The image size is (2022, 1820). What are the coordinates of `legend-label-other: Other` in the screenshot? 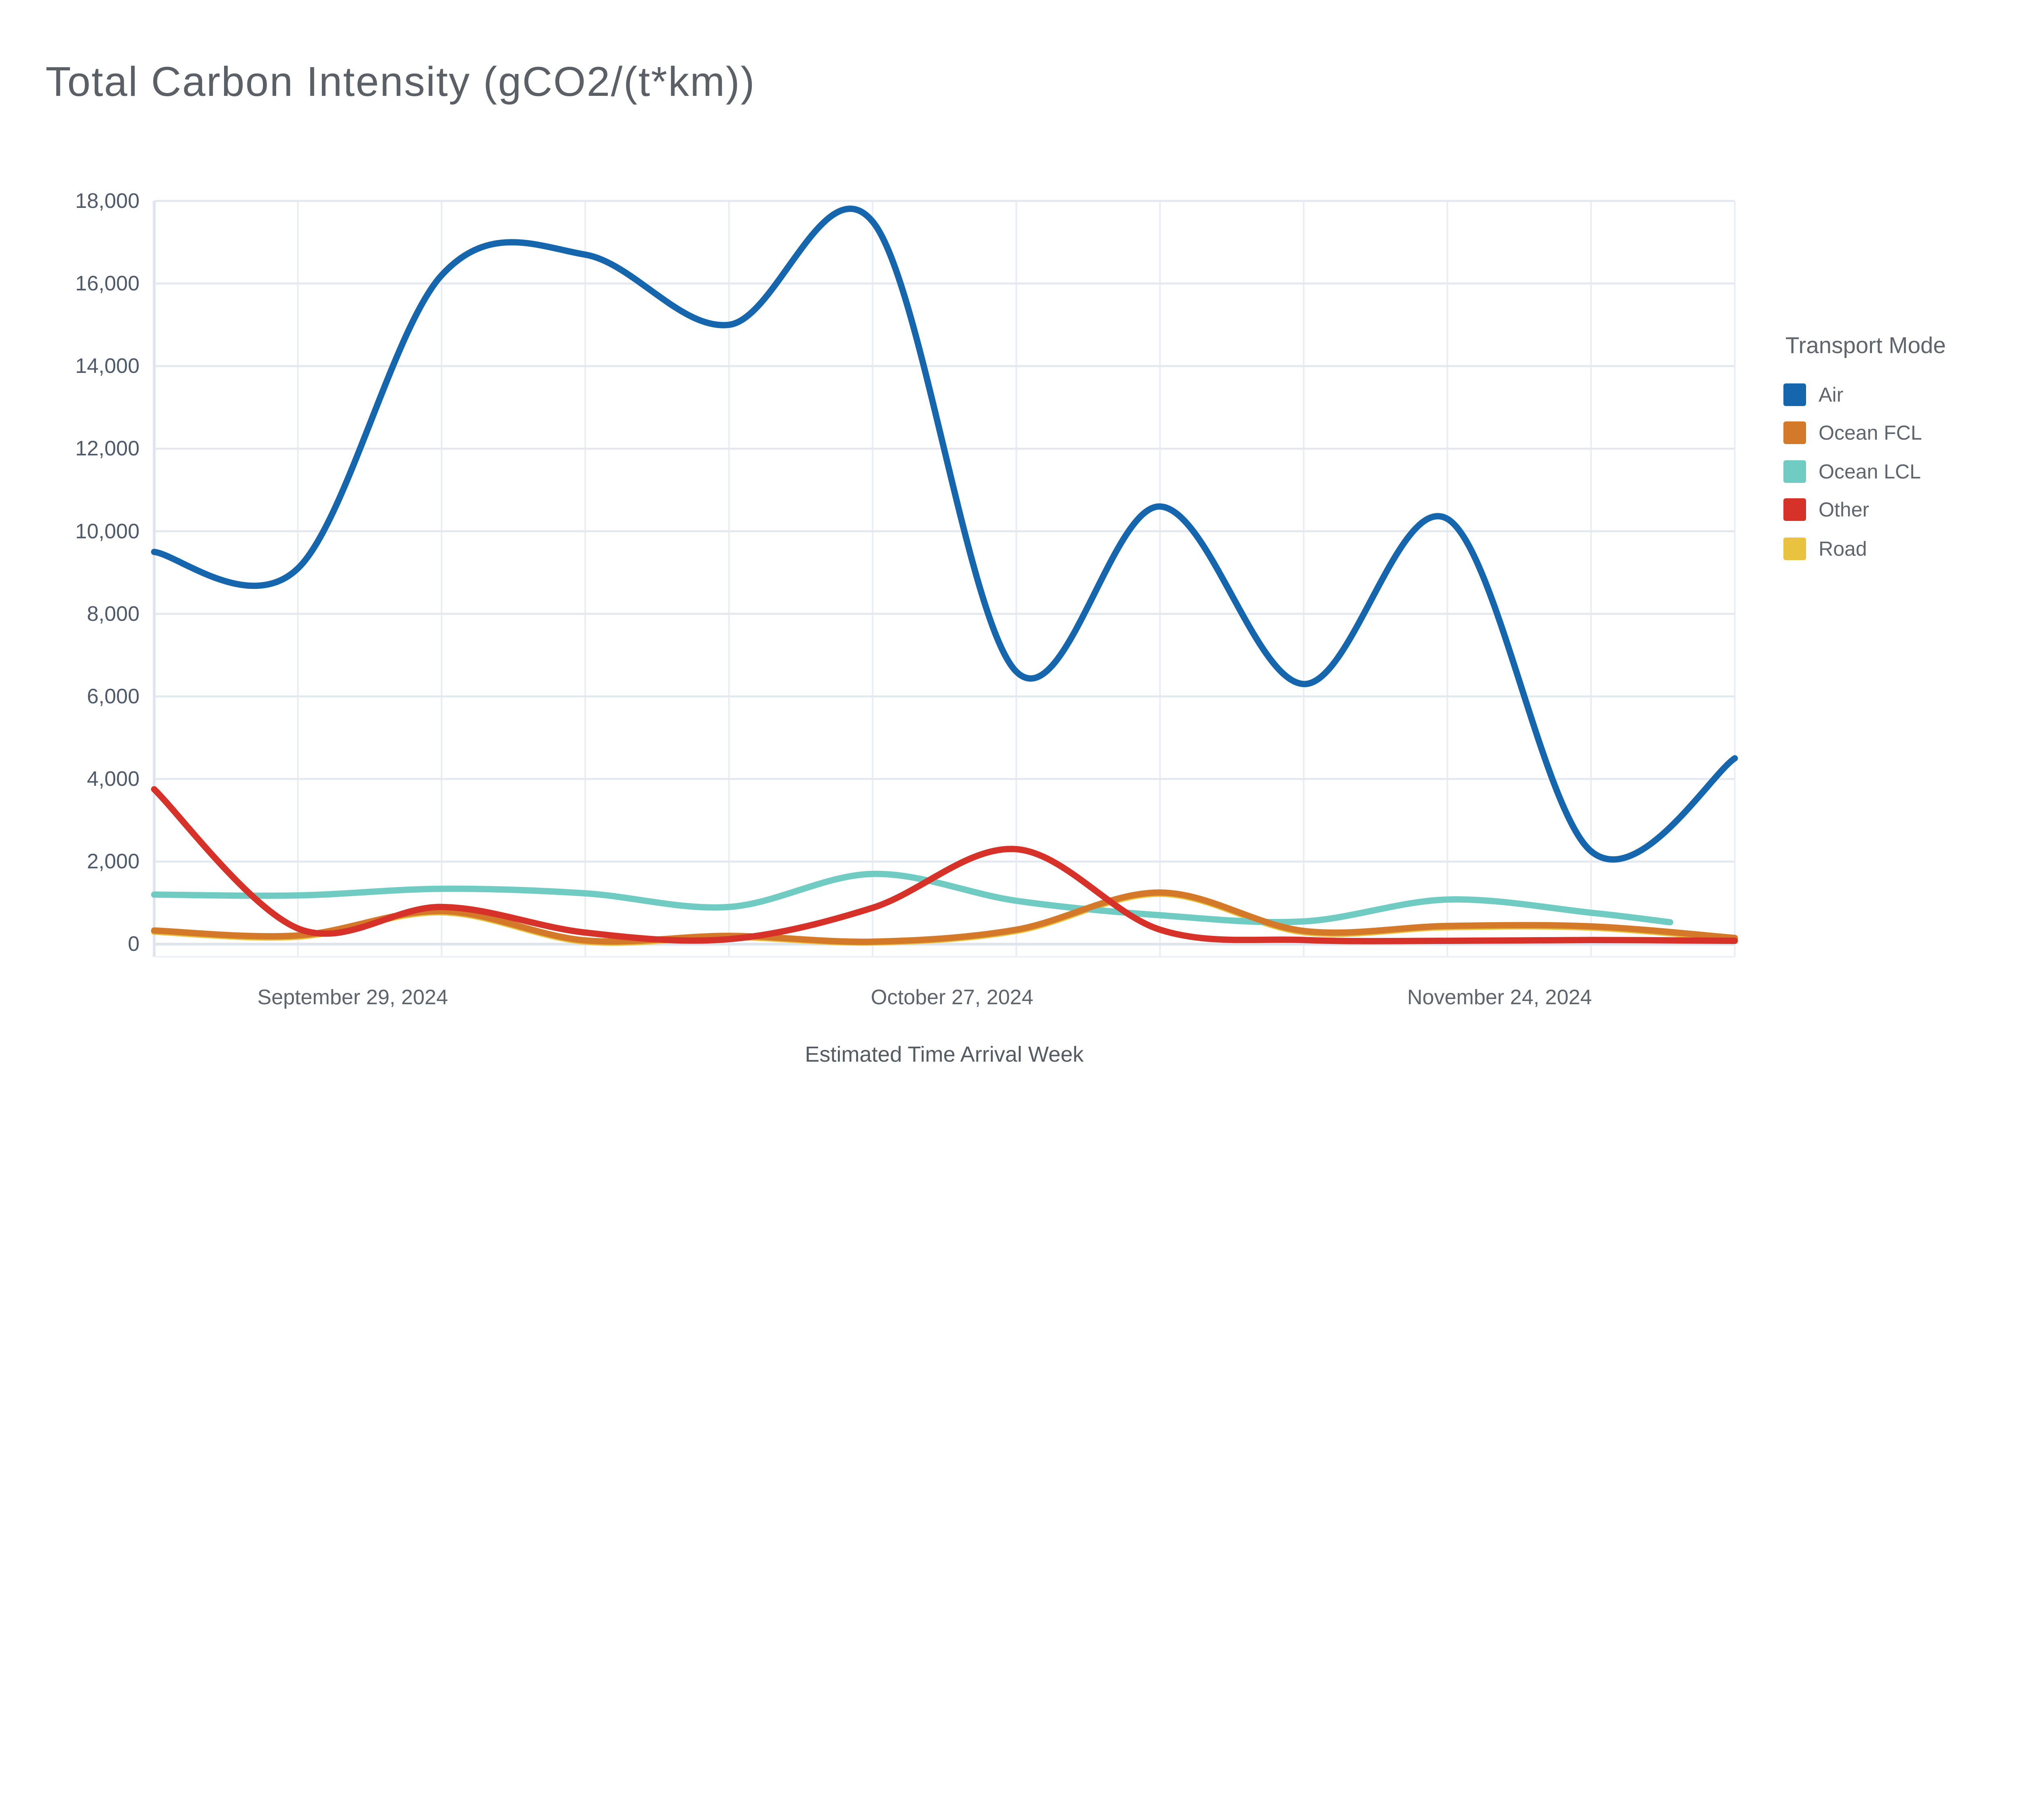 It's located at (1844, 509).